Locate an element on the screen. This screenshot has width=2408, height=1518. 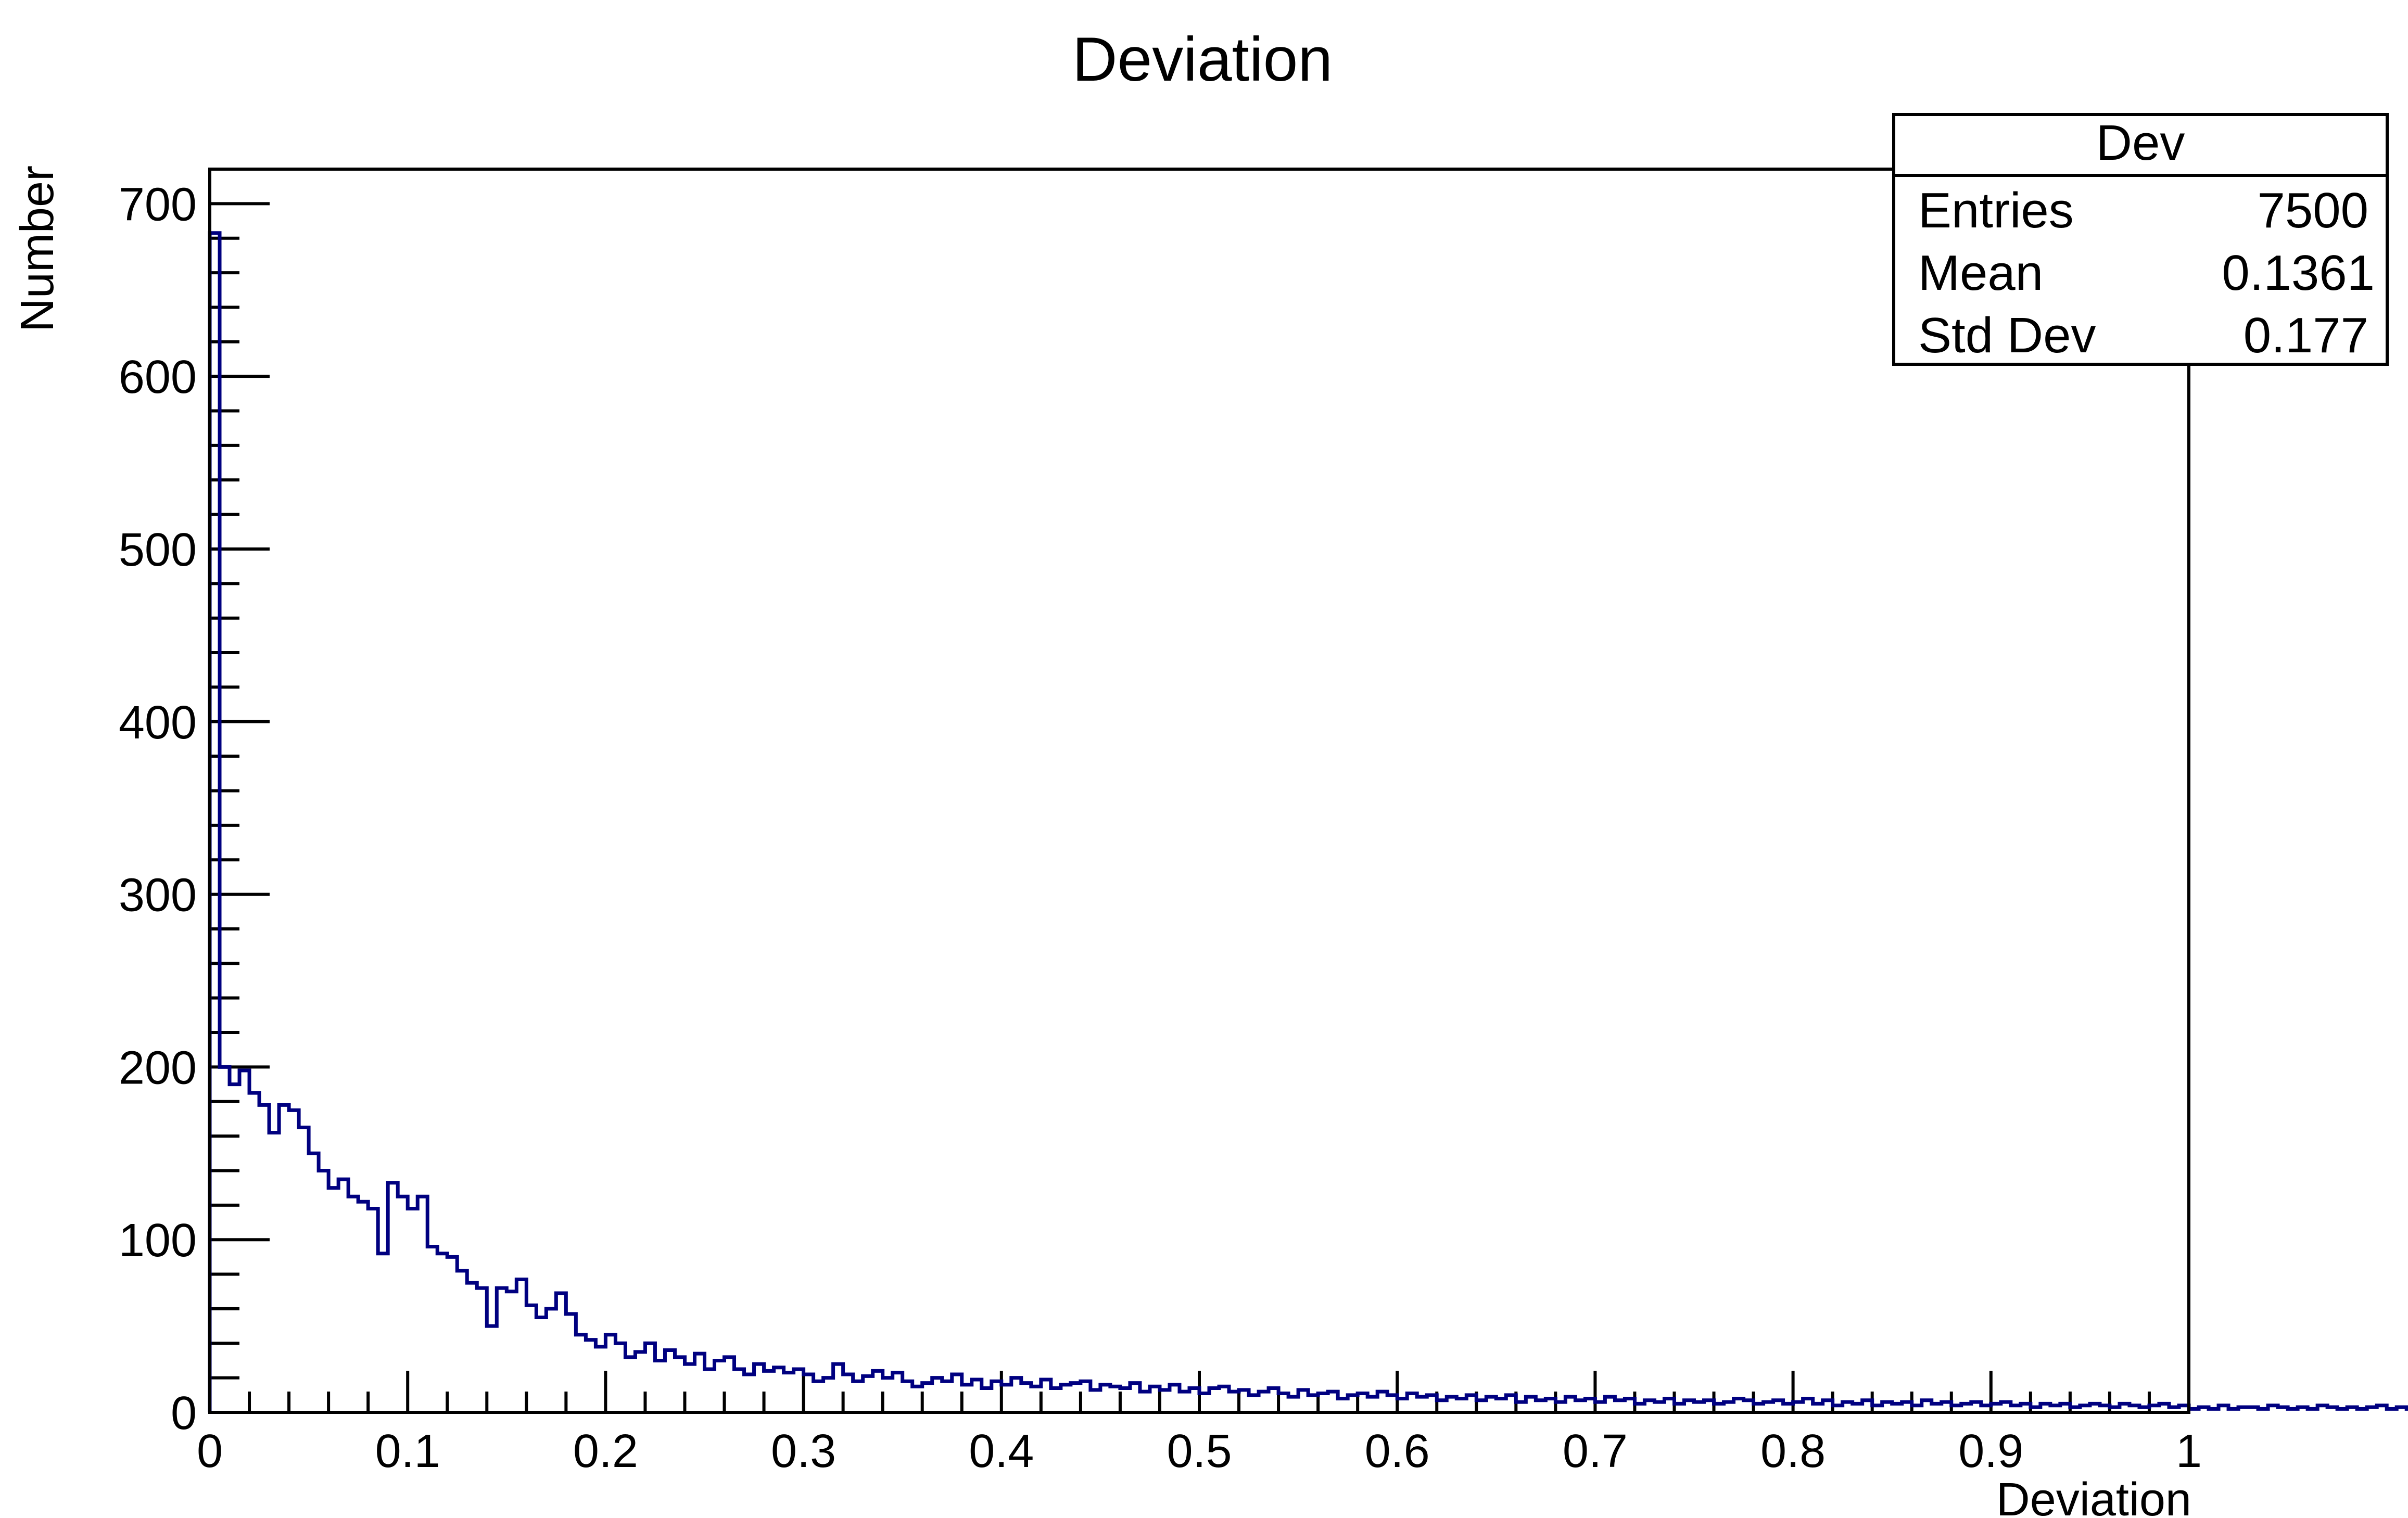
x-tick-label: 0.6 is located at coordinates (1397, 1451).